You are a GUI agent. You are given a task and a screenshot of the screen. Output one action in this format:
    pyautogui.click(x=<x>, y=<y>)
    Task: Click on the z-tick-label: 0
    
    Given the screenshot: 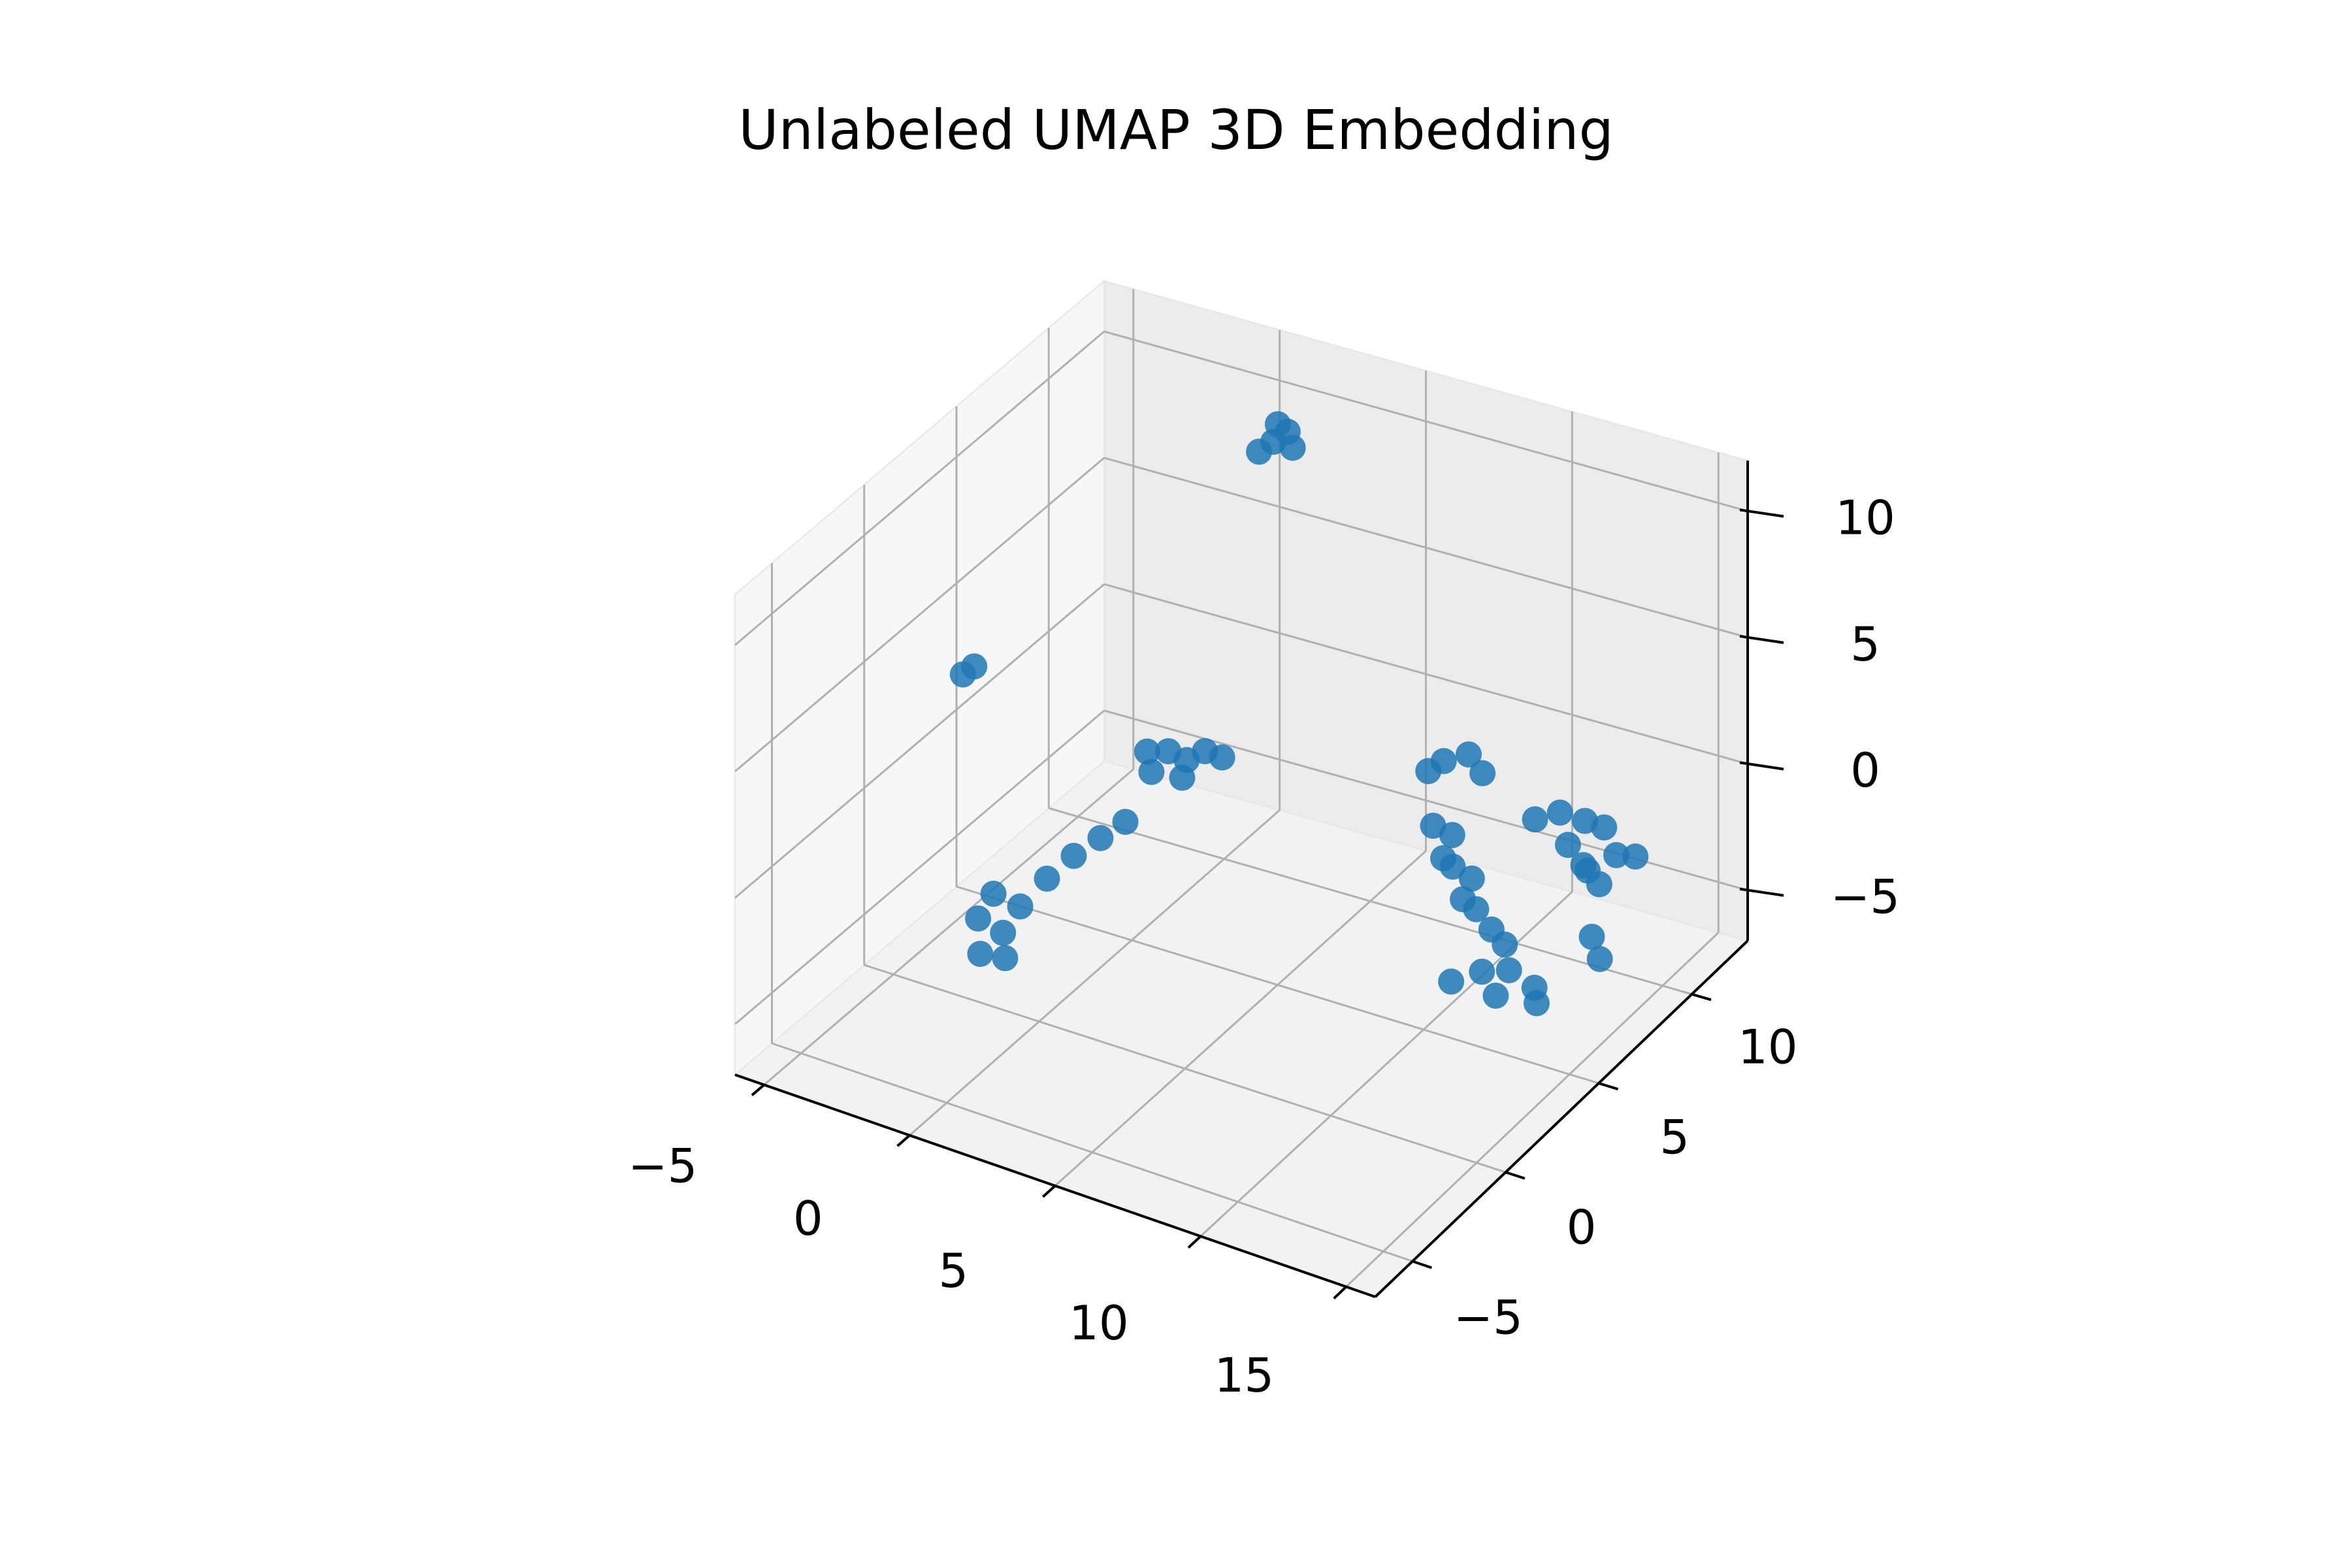 What is the action you would take?
    pyautogui.click(x=1865, y=770)
    